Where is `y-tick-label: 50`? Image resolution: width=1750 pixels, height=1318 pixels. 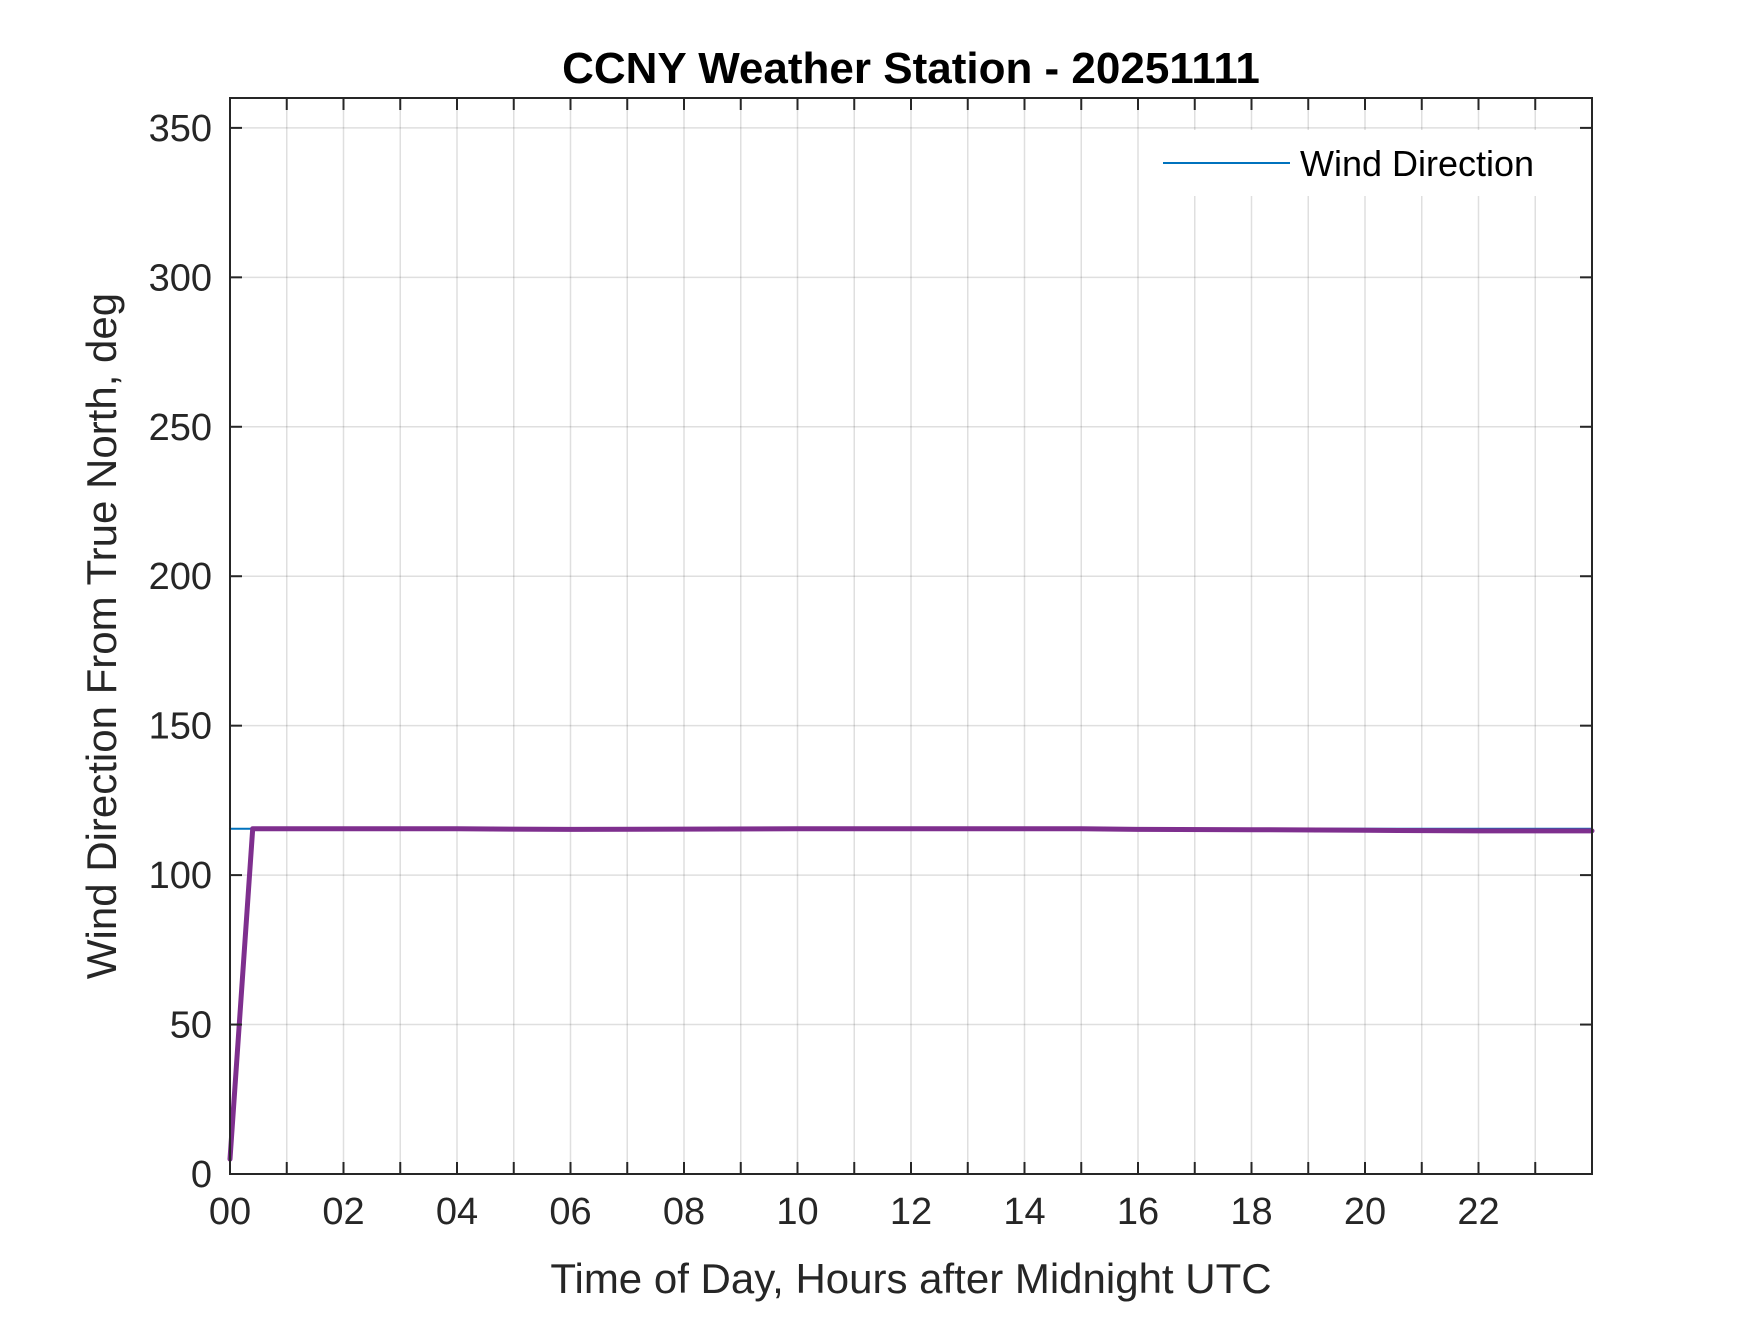 y-tick-label: 50 is located at coordinates (191, 1026).